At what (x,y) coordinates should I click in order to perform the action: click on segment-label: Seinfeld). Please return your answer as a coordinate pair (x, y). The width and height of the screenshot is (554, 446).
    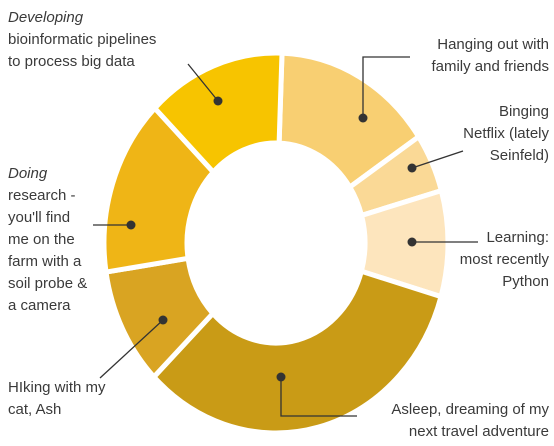
    Looking at the image, I should click on (519, 155).